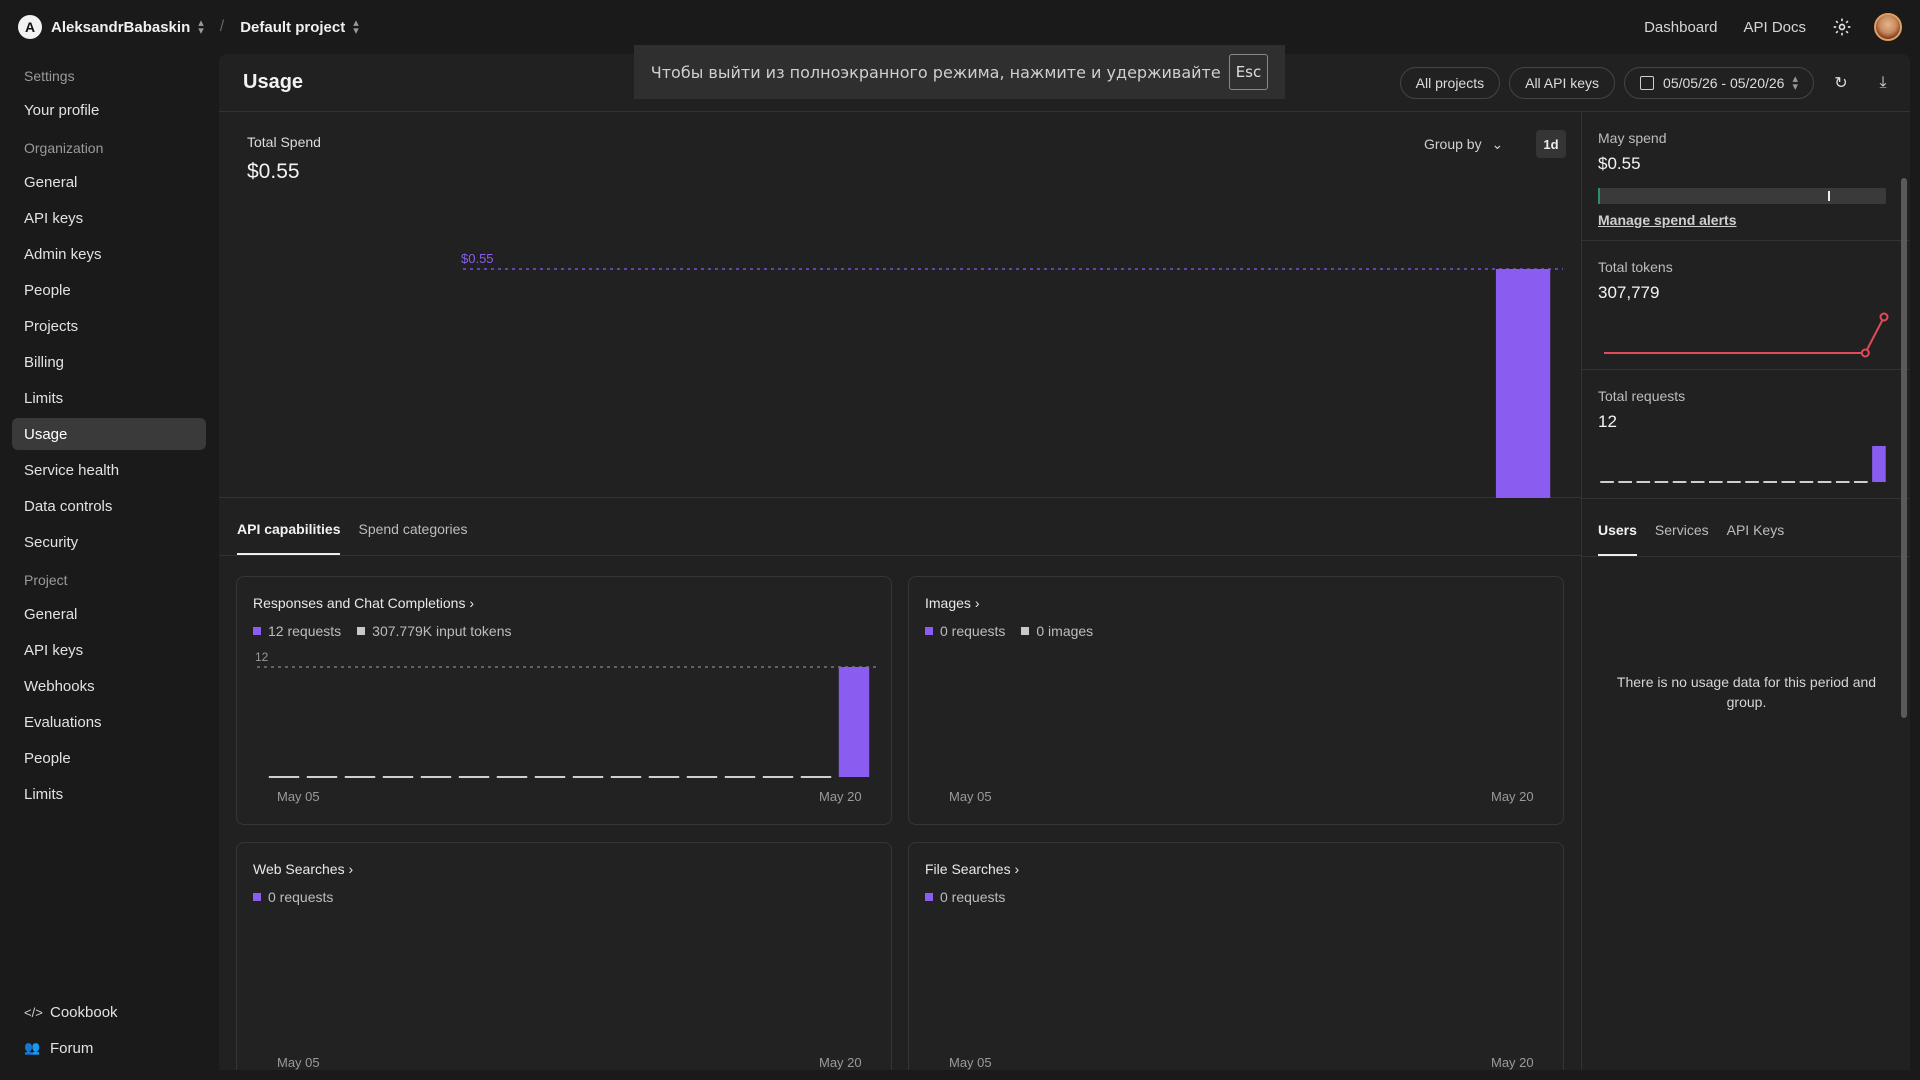 The width and height of the screenshot is (1920, 1080). Describe the element at coordinates (289, 538) in the screenshot. I see `tab-api-capabilities: API capabilities` at that location.